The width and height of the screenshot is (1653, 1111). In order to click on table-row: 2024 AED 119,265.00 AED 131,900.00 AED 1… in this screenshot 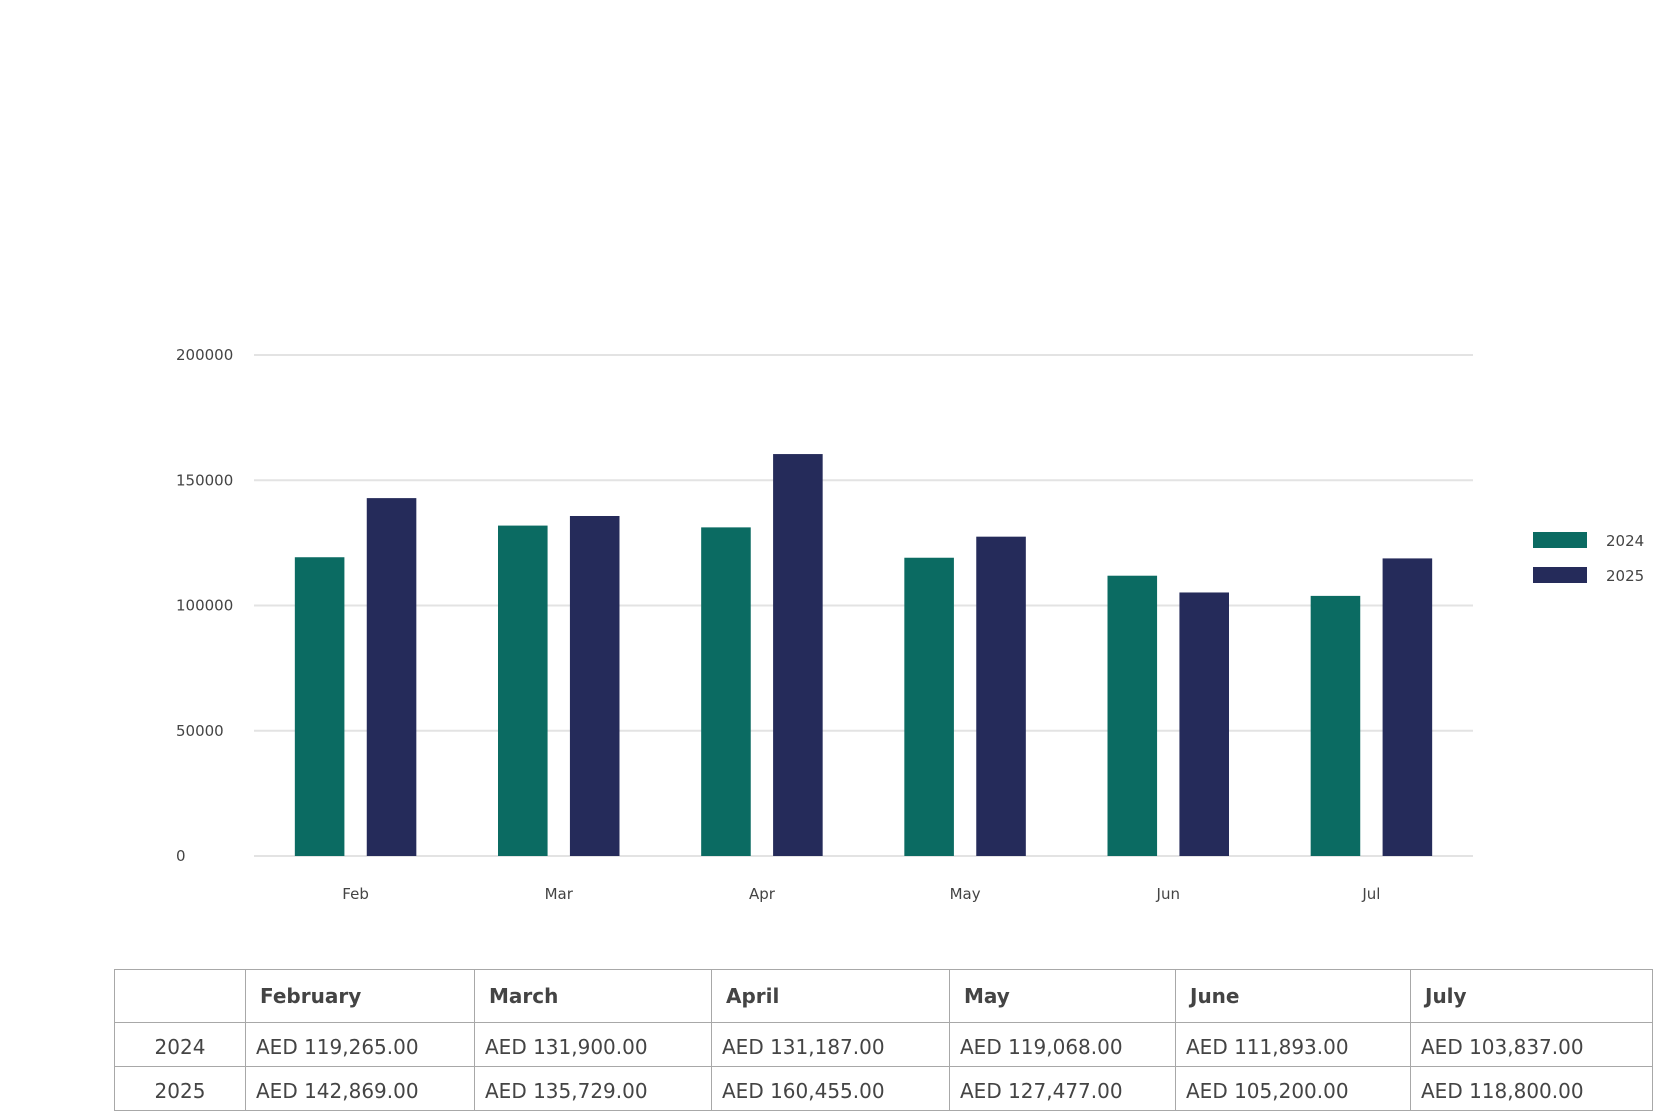, I will do `click(883, 1044)`.